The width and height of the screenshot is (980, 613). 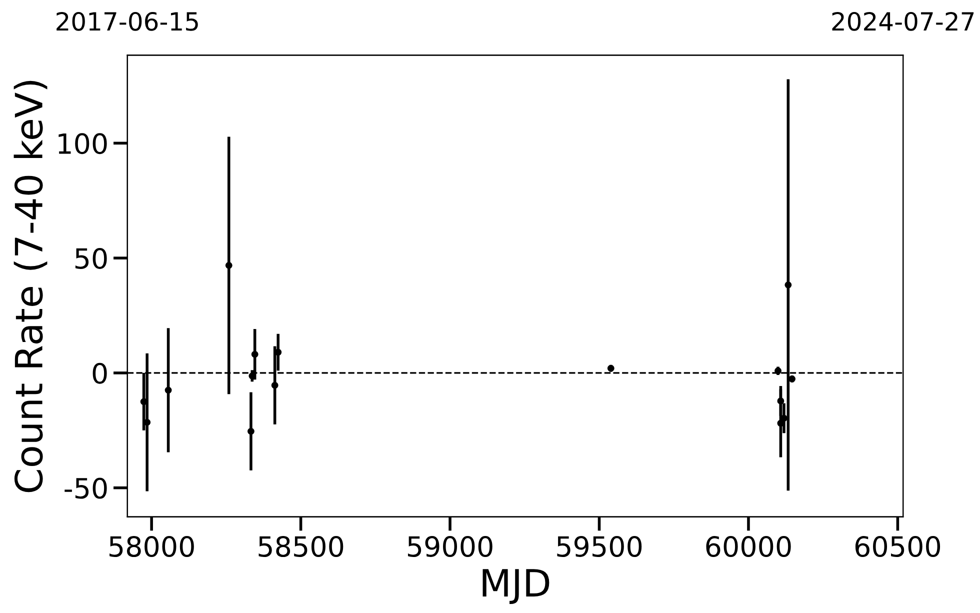 I want to click on x-tick-label: 60000, so click(x=748, y=547).